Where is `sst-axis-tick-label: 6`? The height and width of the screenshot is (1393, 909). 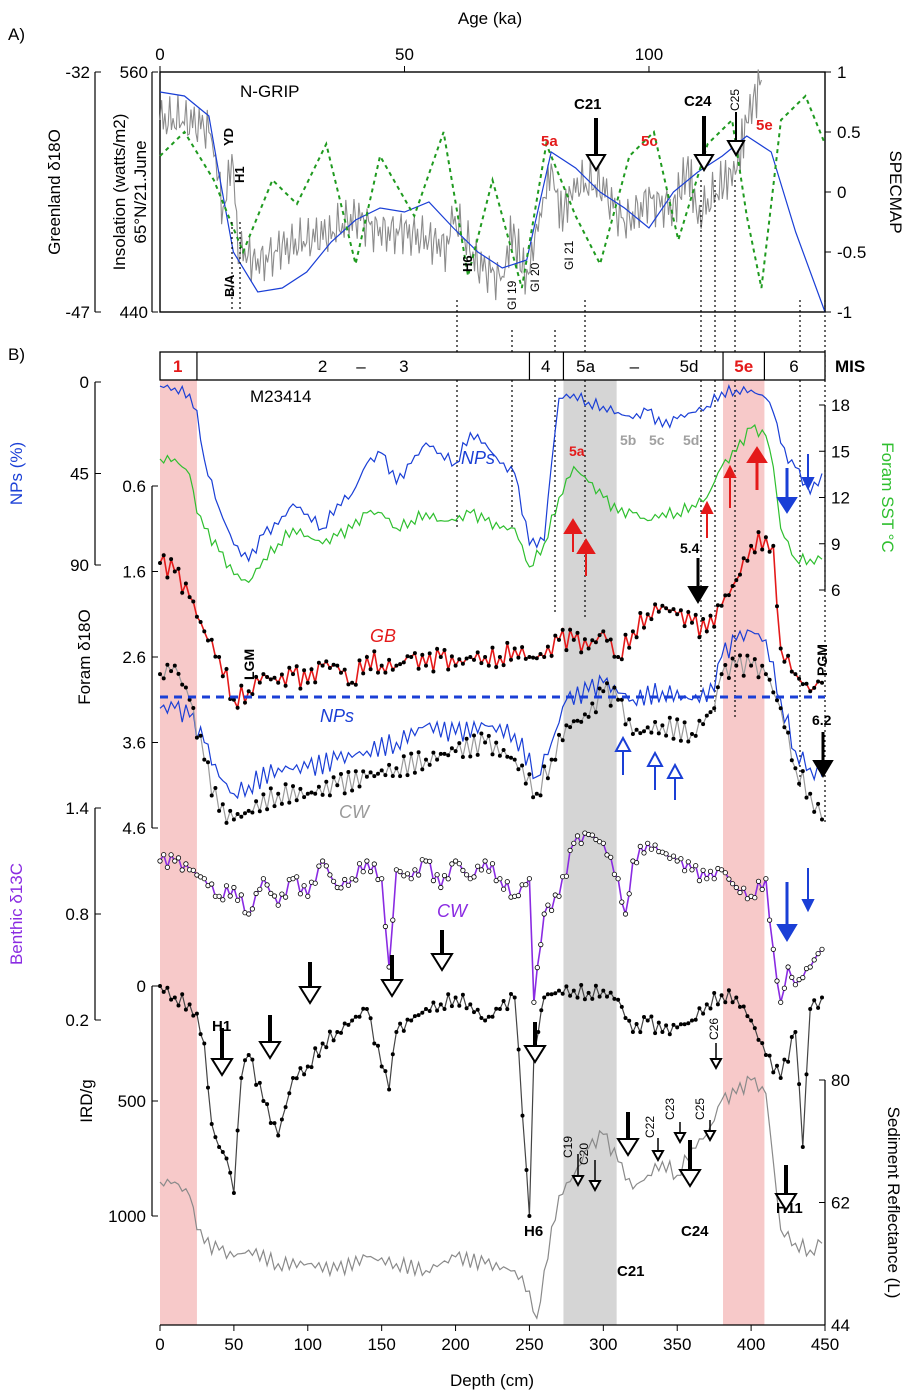 sst-axis-tick-label: 6 is located at coordinates (835, 590).